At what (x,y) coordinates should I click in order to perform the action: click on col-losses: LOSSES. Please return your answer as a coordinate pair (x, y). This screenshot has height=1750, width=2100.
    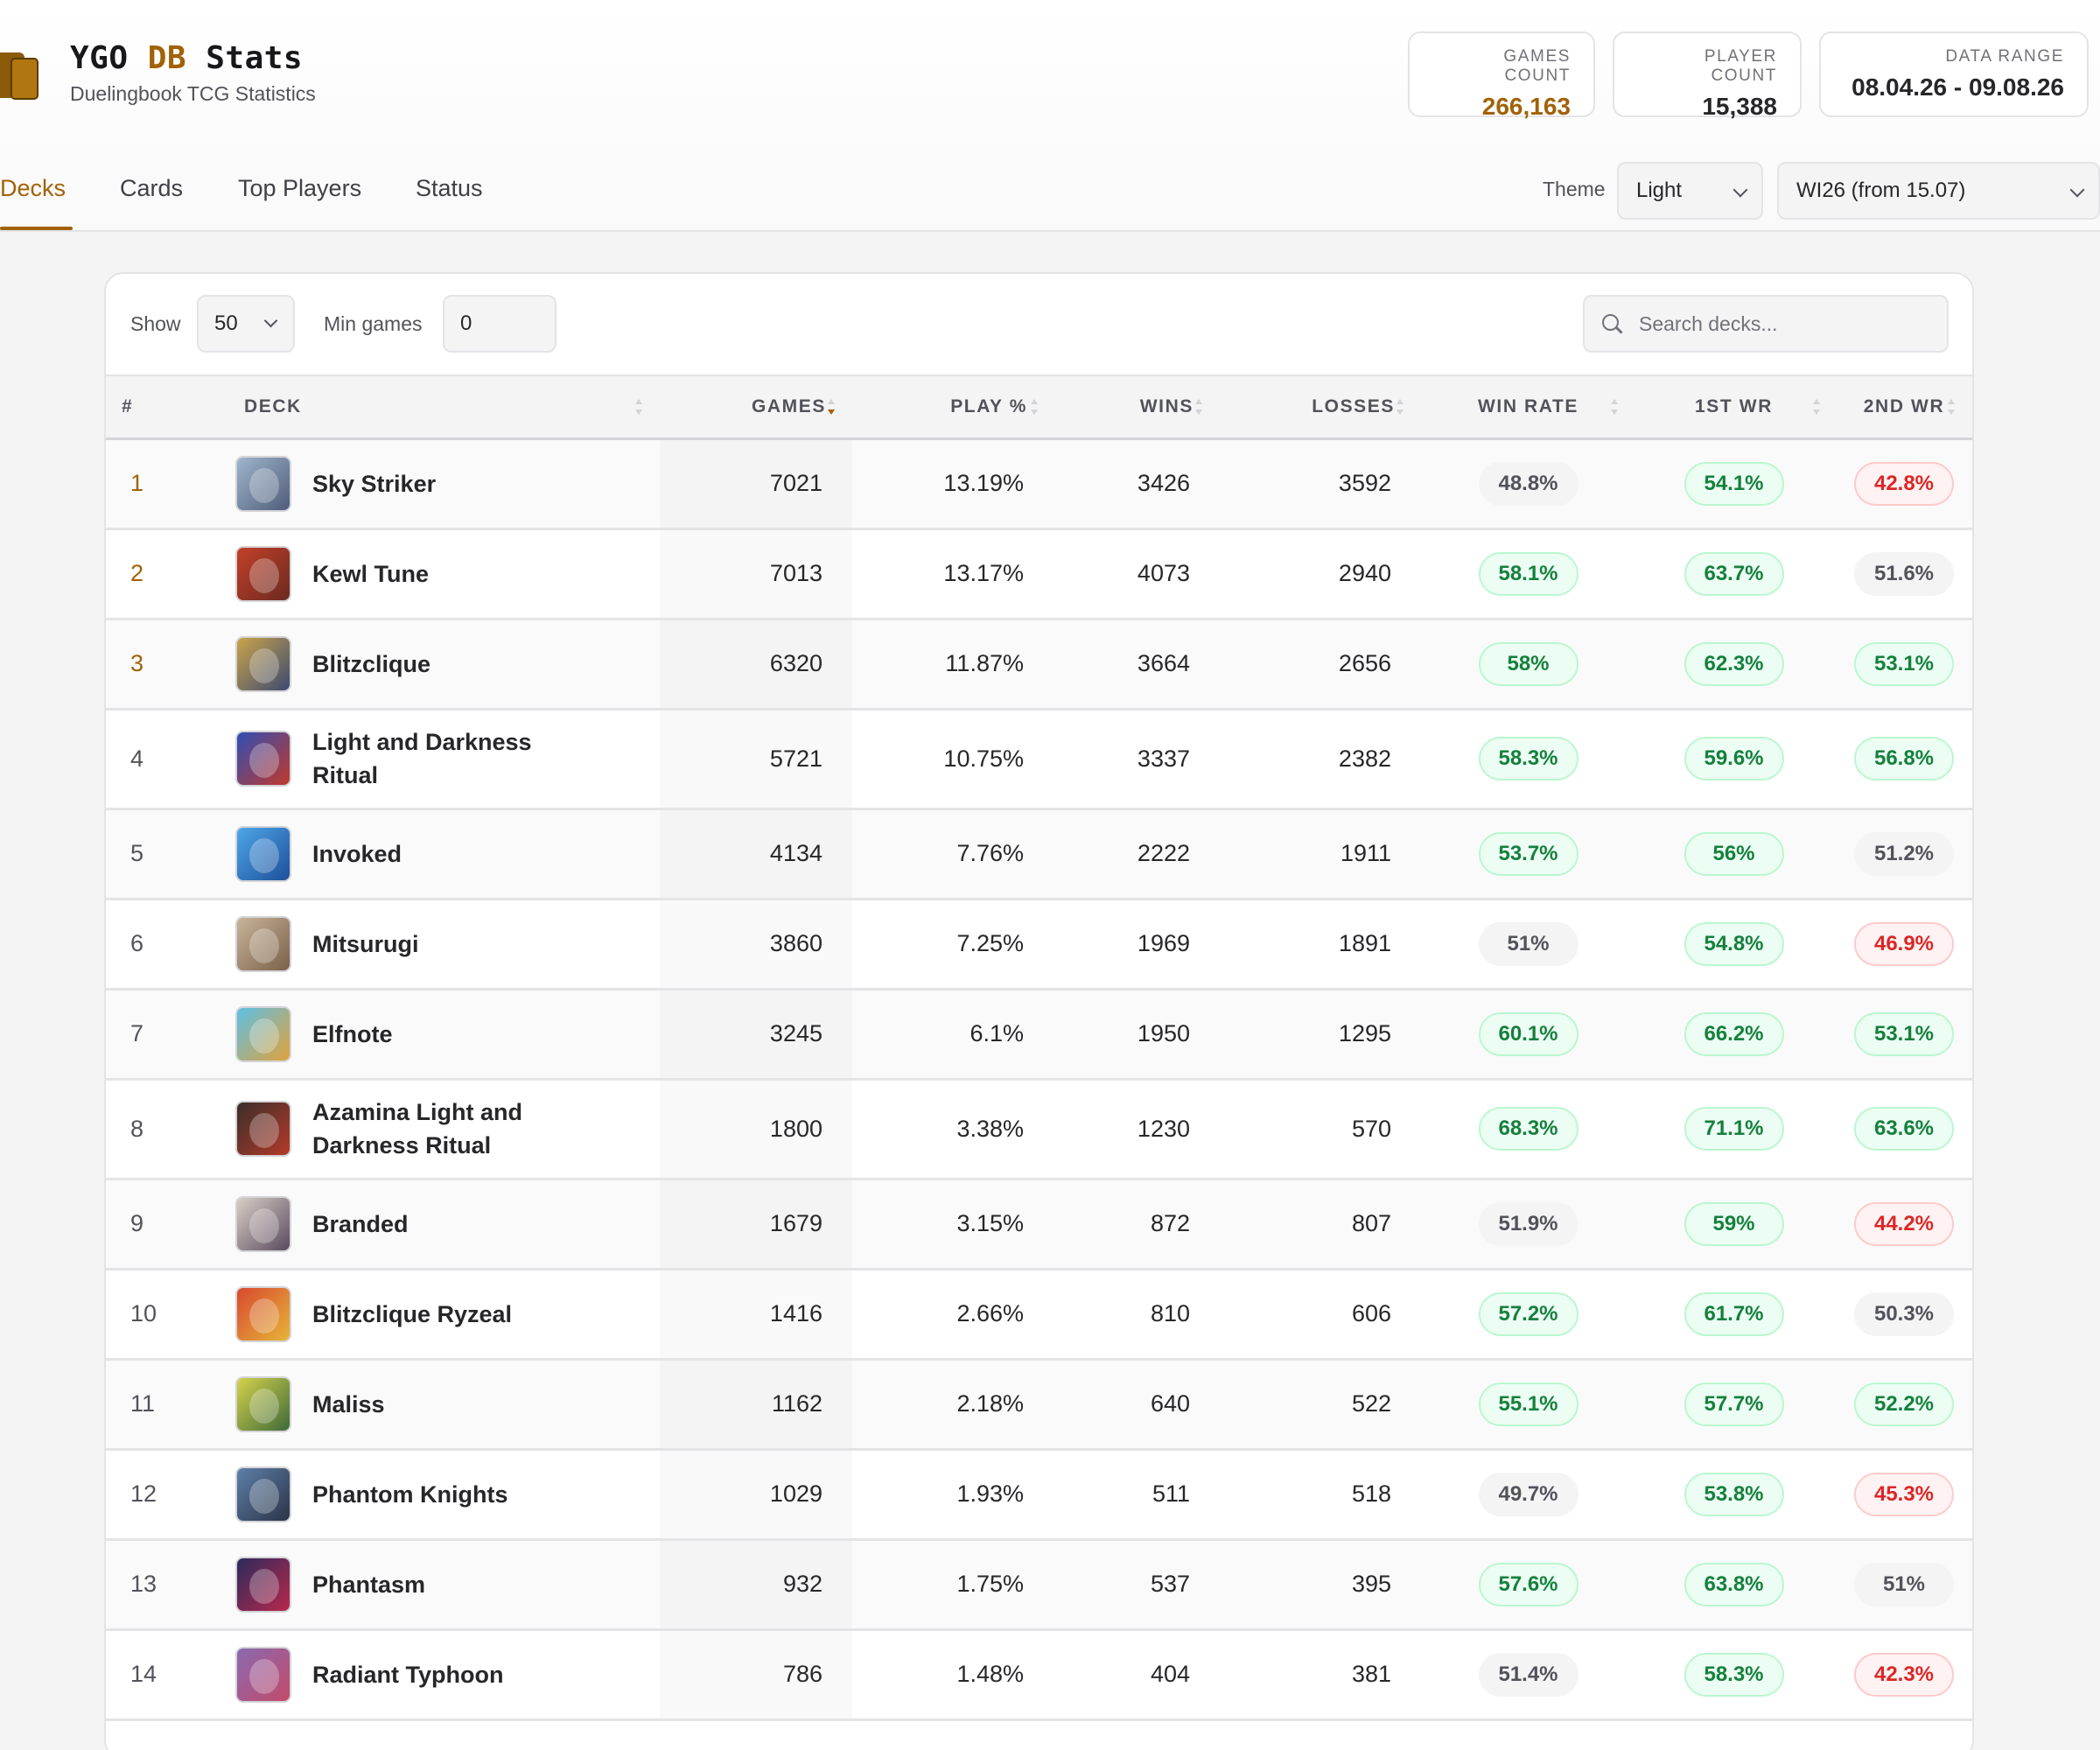
    Looking at the image, I should click on (1320, 406).